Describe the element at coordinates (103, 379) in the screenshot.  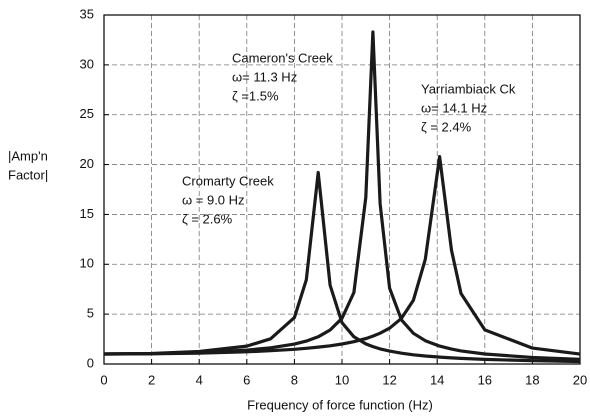
I see `x-tick-label: 0` at that location.